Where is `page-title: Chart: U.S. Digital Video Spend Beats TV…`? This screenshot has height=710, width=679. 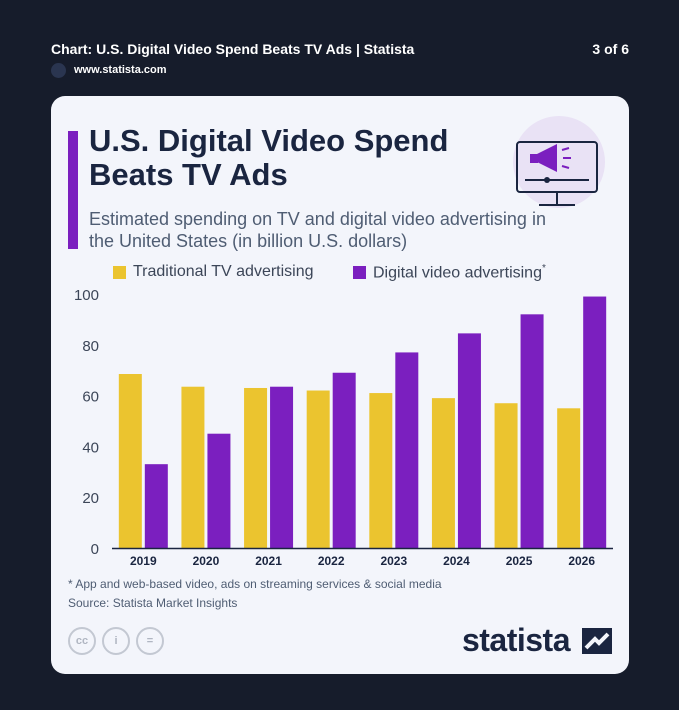
page-title: Chart: U.S. Digital Video Spend Beats TV… is located at coordinates (233, 49).